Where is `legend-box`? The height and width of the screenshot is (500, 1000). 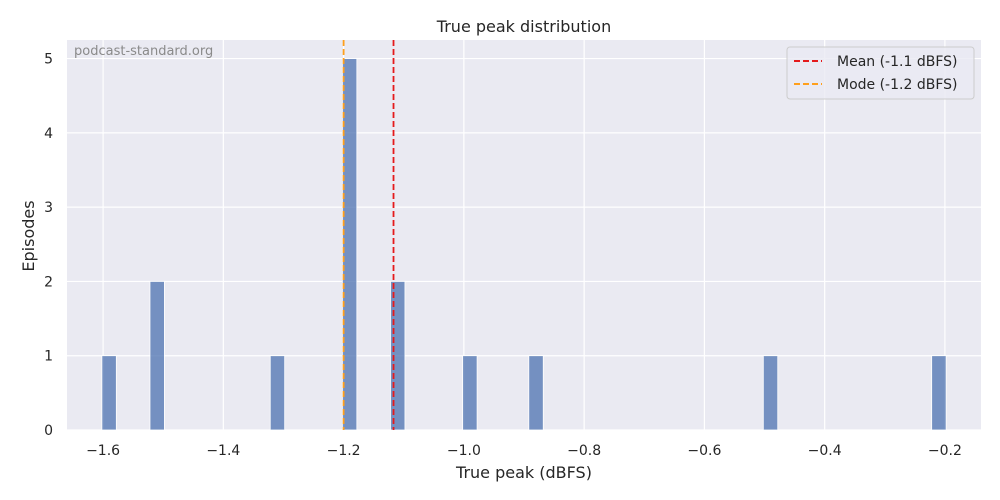
legend-box is located at coordinates (880, 73).